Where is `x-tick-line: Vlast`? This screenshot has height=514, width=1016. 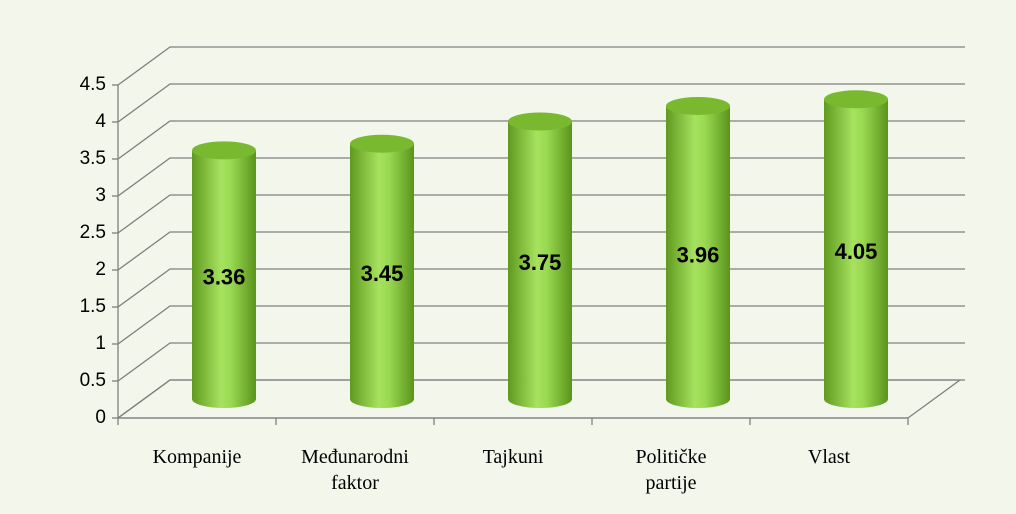 x-tick-line: Vlast is located at coordinates (829, 457).